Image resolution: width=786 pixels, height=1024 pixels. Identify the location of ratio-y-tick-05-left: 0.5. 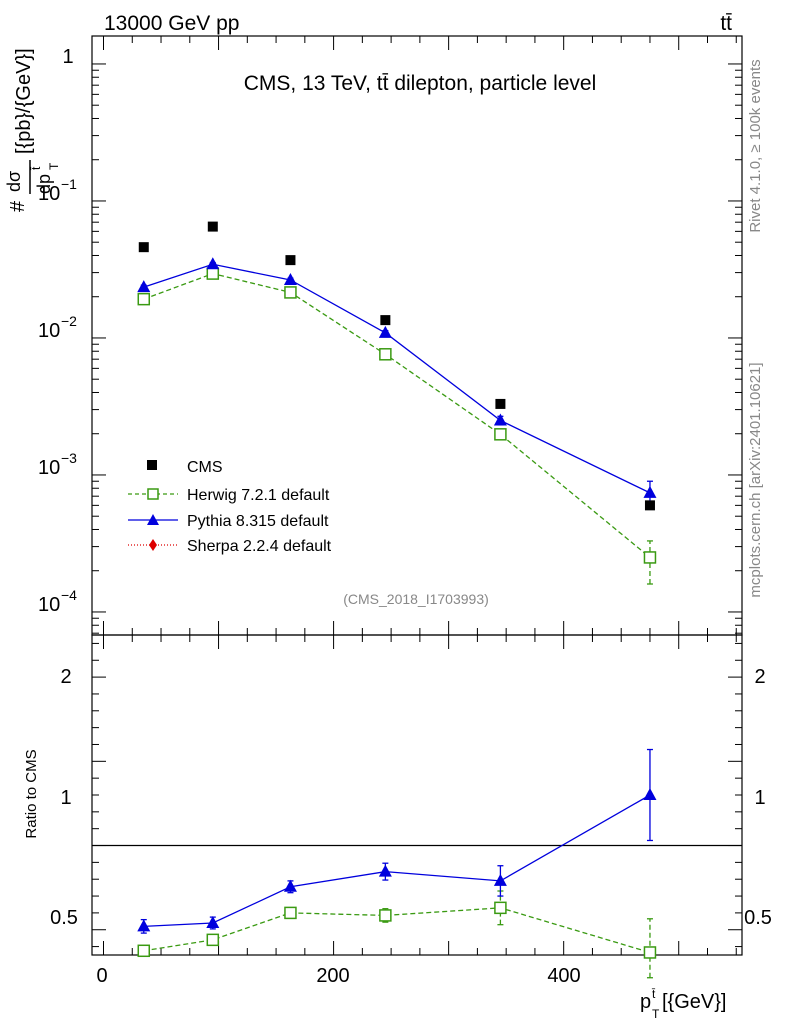
(64, 918).